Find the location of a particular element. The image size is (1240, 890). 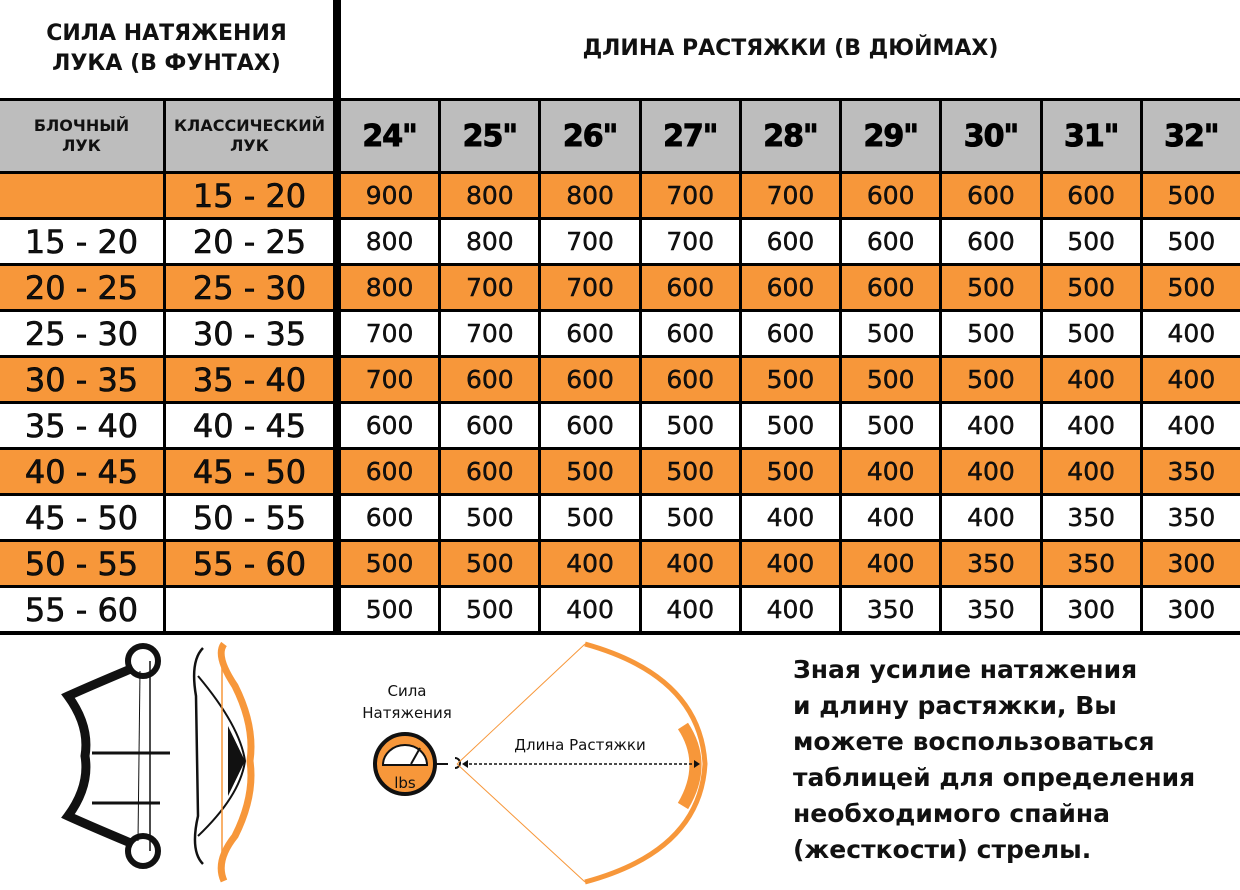

recurve-weight-cell: 20 - 25 is located at coordinates (252, 241).